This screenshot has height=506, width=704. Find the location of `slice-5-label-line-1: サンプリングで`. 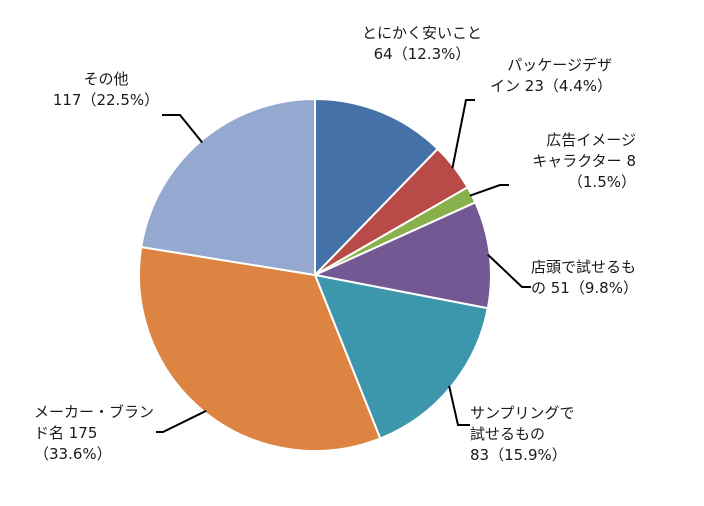

slice-5-label-line-1: サンプリングで is located at coordinates (522, 413).